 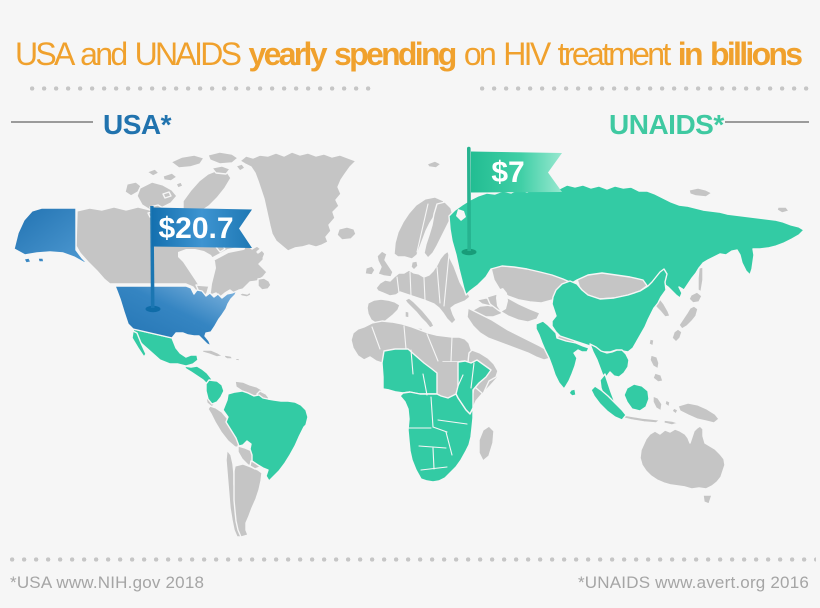 I want to click on svg-text: $20.7, so click(x=195, y=228).